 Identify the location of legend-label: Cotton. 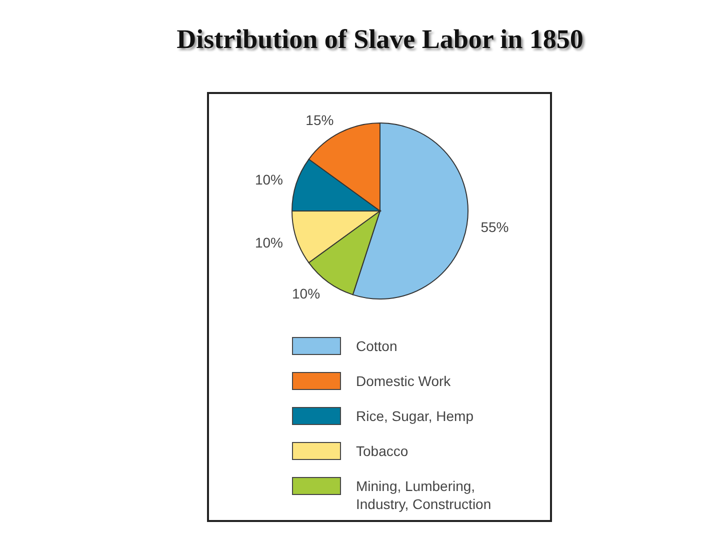
(377, 346).